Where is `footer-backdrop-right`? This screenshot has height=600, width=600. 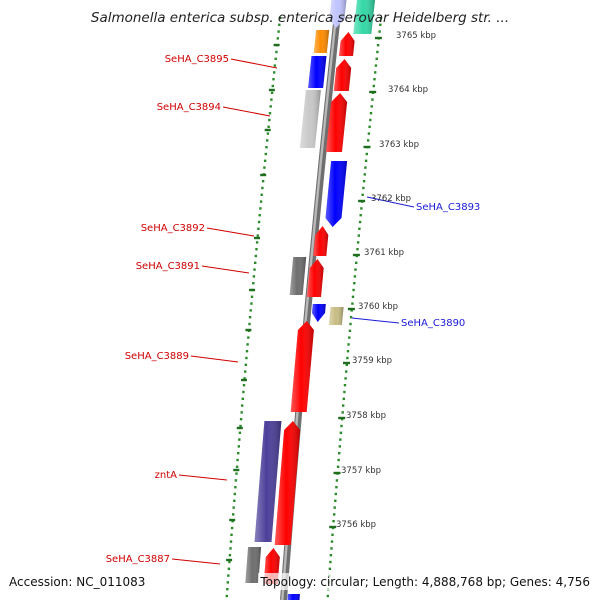
footer-backdrop-right is located at coordinates (426, 581).